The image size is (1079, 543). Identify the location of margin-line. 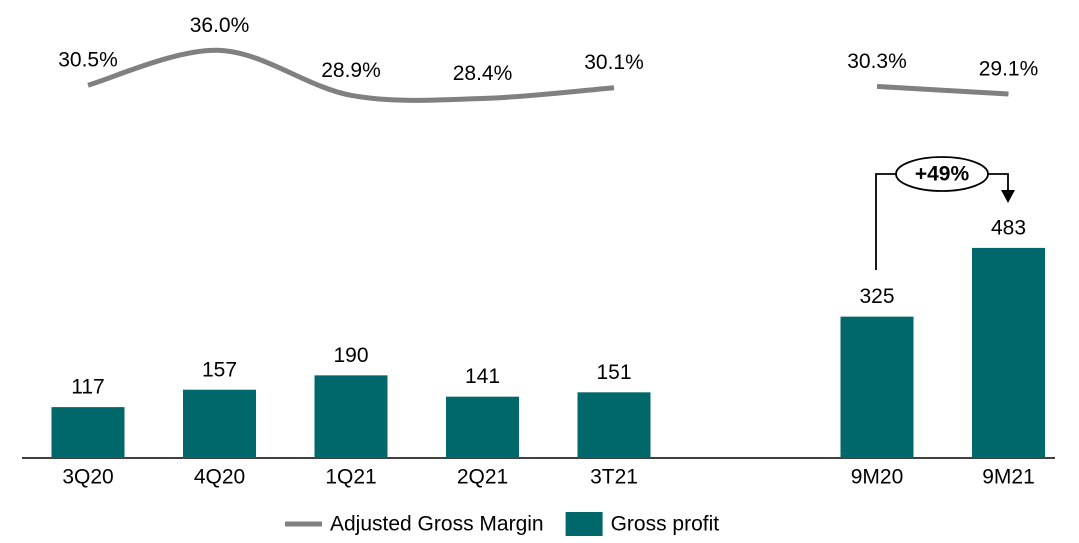
(548, 75).